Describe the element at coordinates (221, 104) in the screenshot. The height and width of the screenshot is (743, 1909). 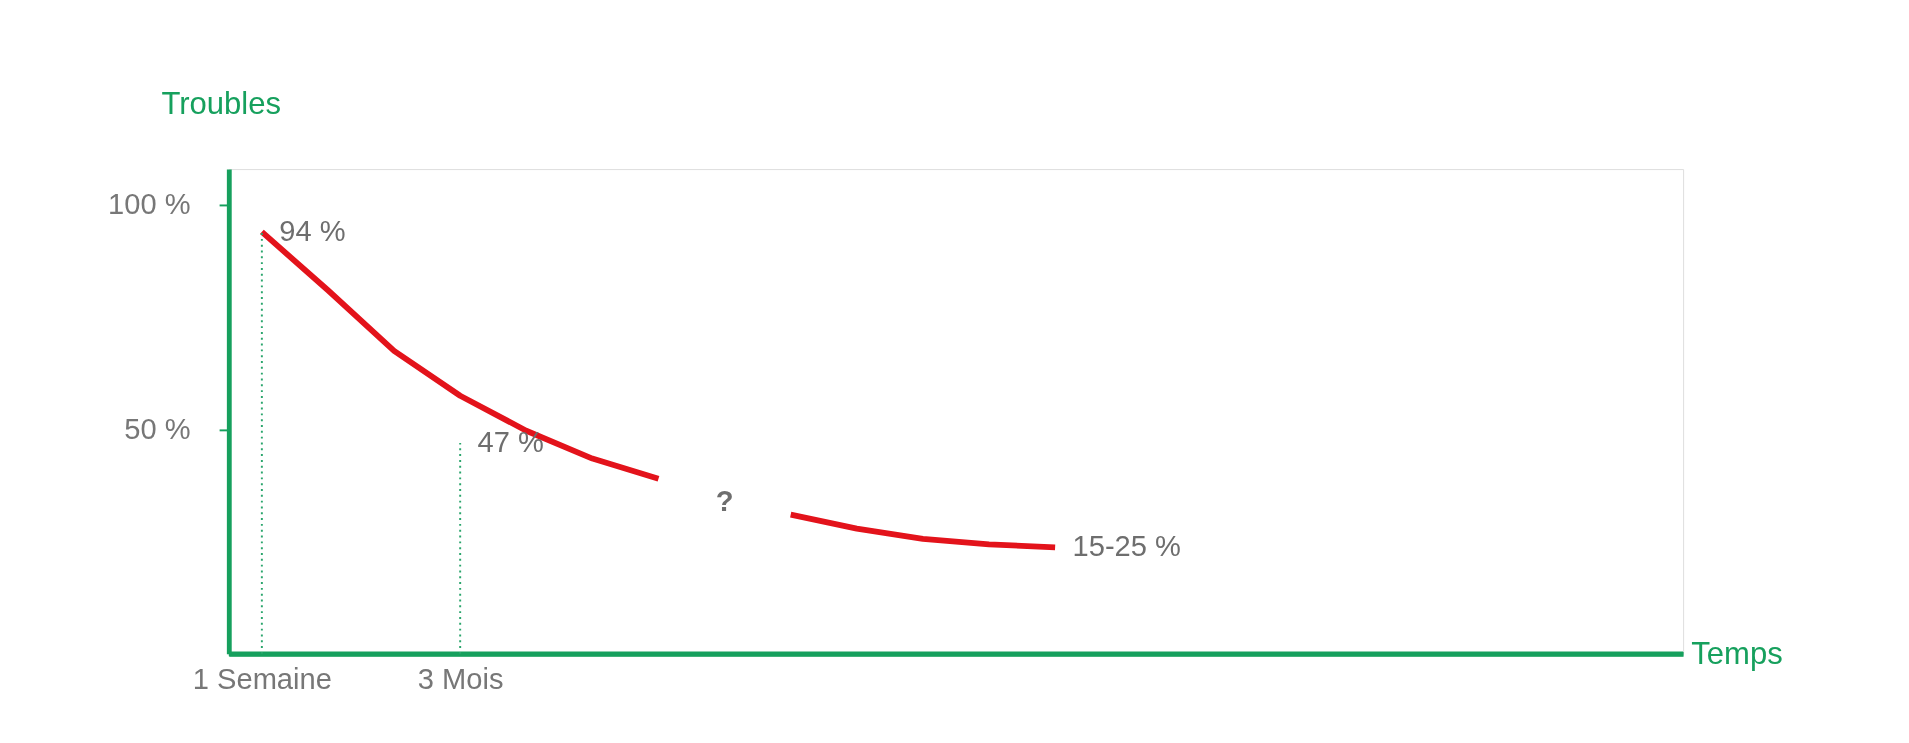
I see `y-axis-title: Troubles` at that location.